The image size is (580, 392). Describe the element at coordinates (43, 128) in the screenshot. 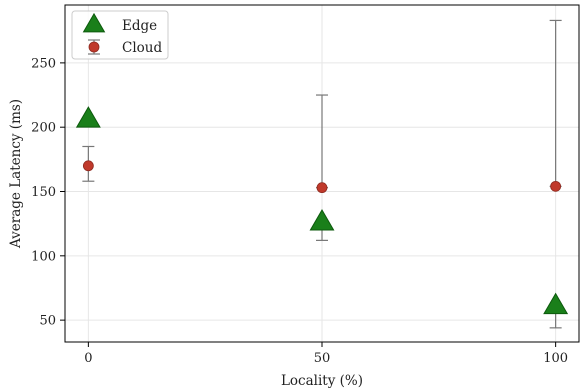

I see `y-tick-label: 200` at that location.